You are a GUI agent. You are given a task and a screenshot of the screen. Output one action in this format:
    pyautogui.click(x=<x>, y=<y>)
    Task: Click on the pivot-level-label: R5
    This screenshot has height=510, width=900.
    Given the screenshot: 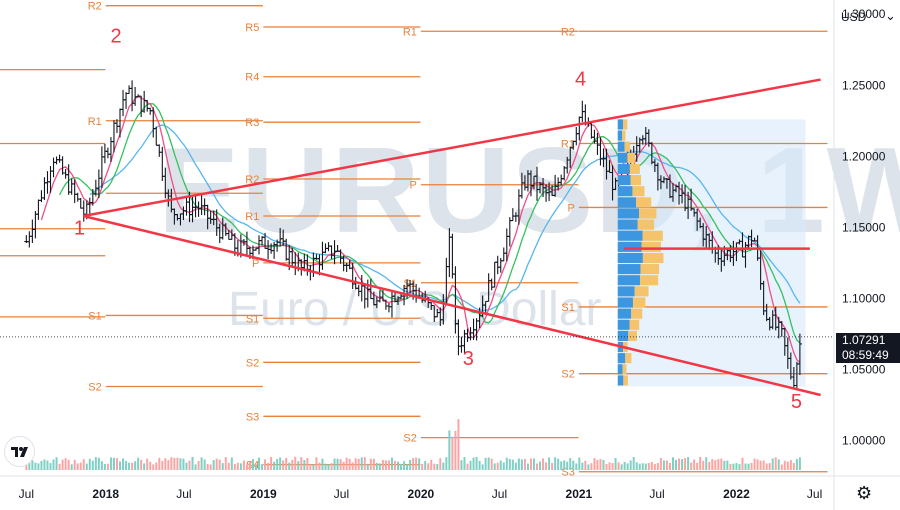 What is the action you would take?
    pyautogui.click(x=252, y=28)
    